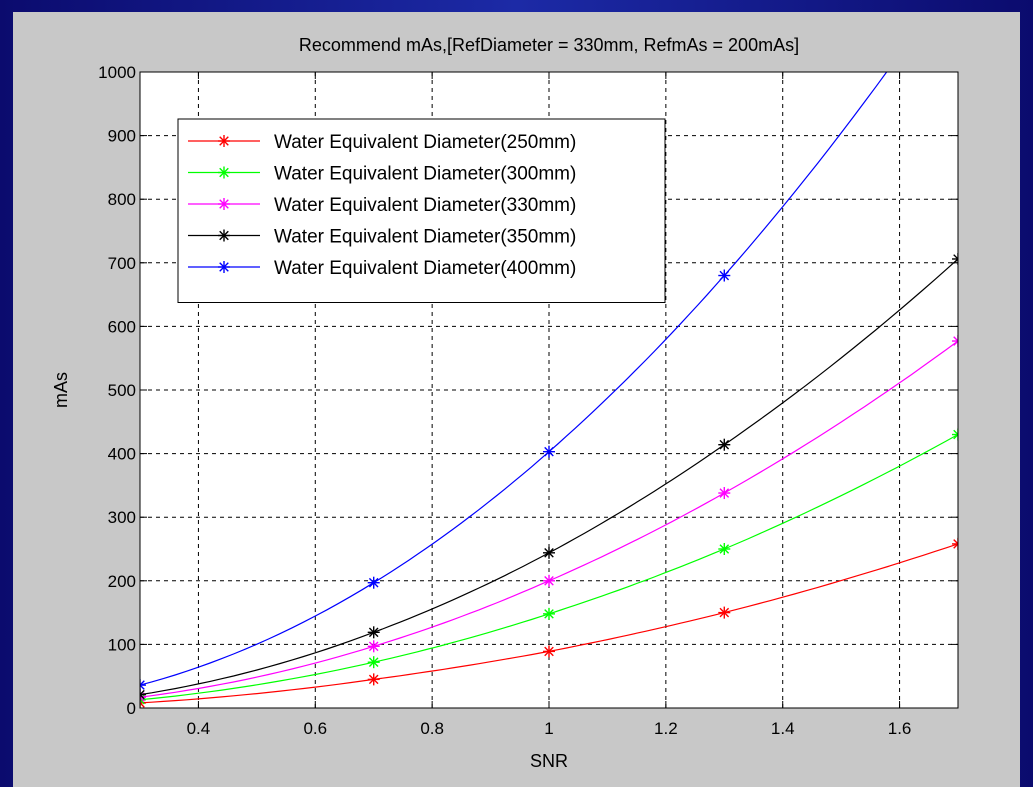  Describe the element at coordinates (131, 708) in the screenshot. I see `y-tick-label: 0` at that location.